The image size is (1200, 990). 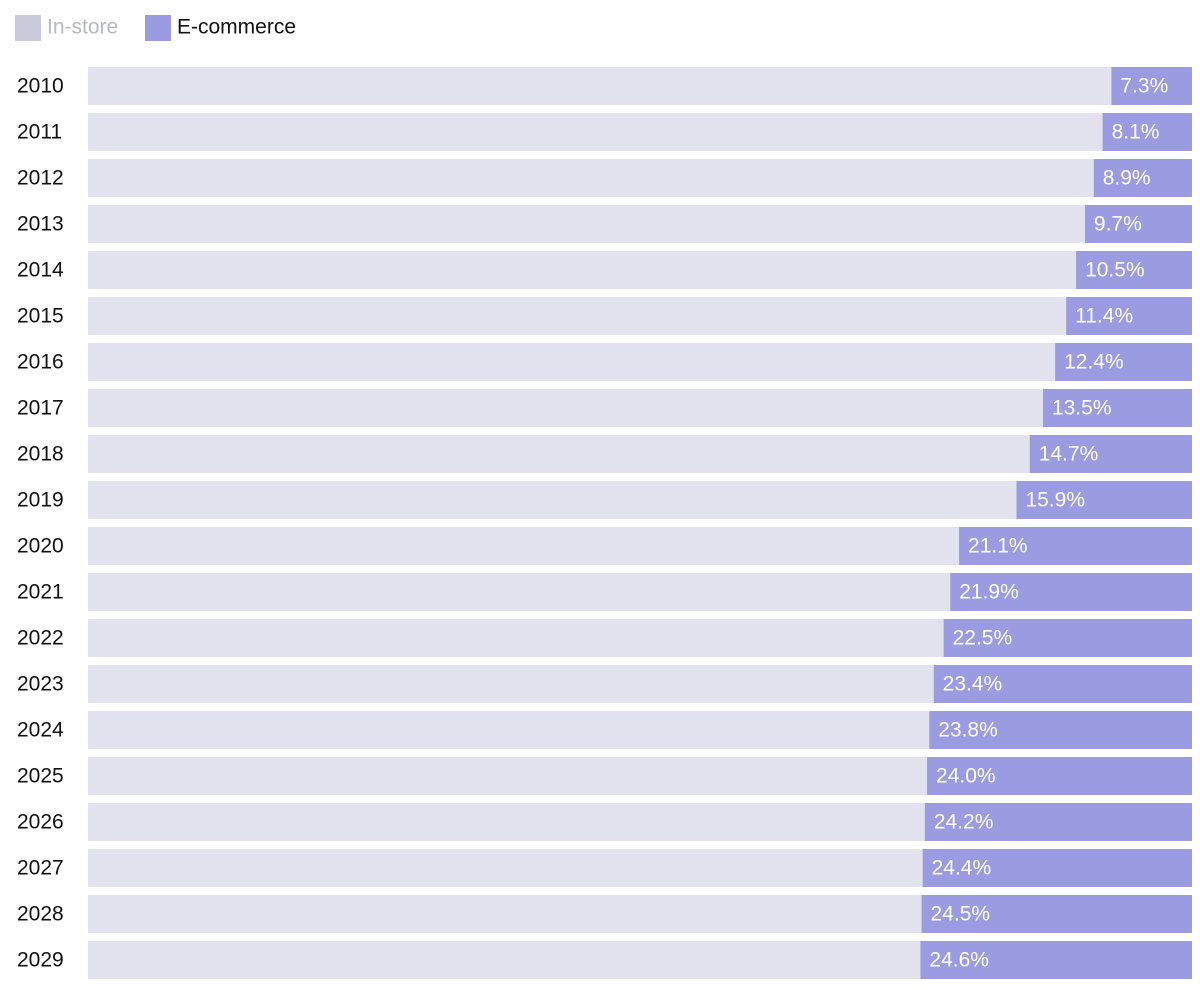 I want to click on y-tick-label: 2027, so click(x=40, y=868).